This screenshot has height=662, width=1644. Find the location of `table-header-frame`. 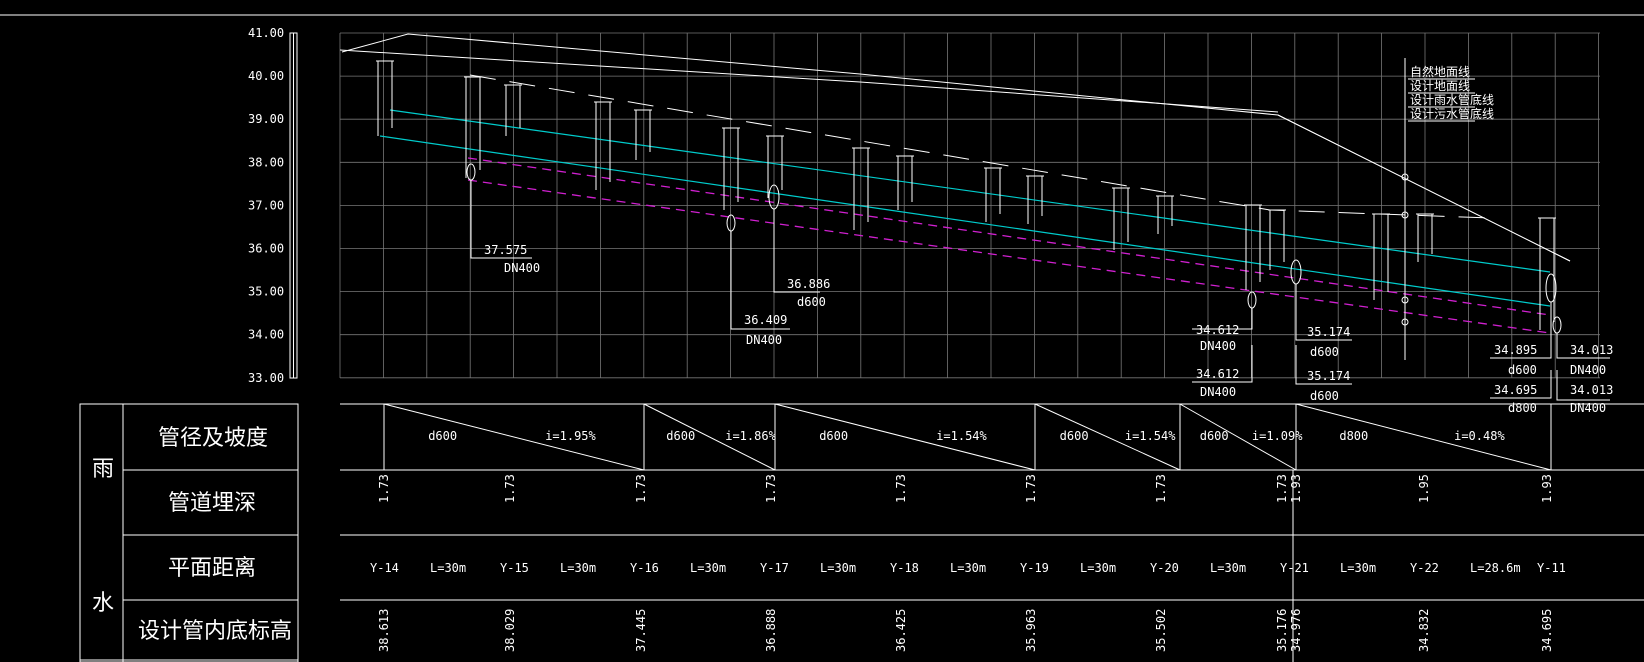

table-header-frame is located at coordinates (189, 532).